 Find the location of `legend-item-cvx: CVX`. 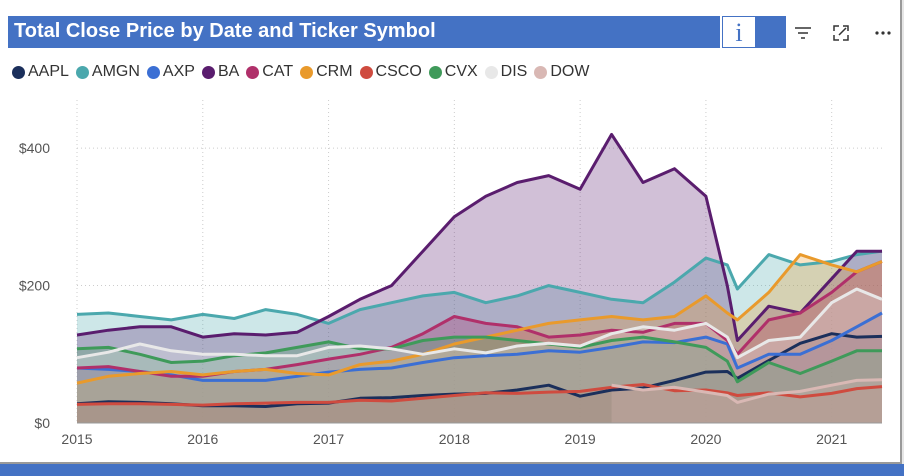

legend-item-cvx: CVX is located at coordinates (453, 72).